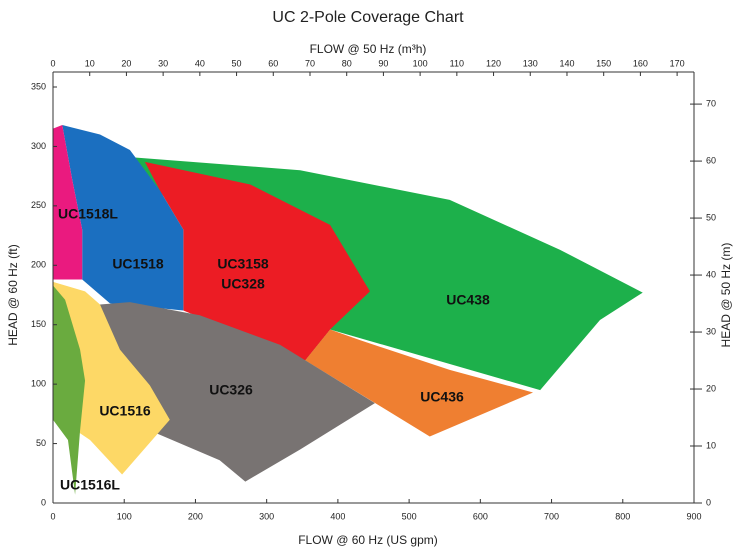 This screenshot has width=737, height=552. I want to click on y2-tick-label: 20, so click(711, 388).